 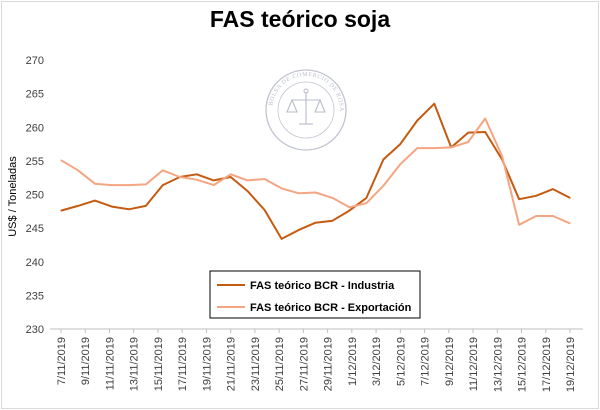 What do you see at coordinates (86, 361) in the screenshot?
I see `x-tick-label: 9/11/2019` at bounding box center [86, 361].